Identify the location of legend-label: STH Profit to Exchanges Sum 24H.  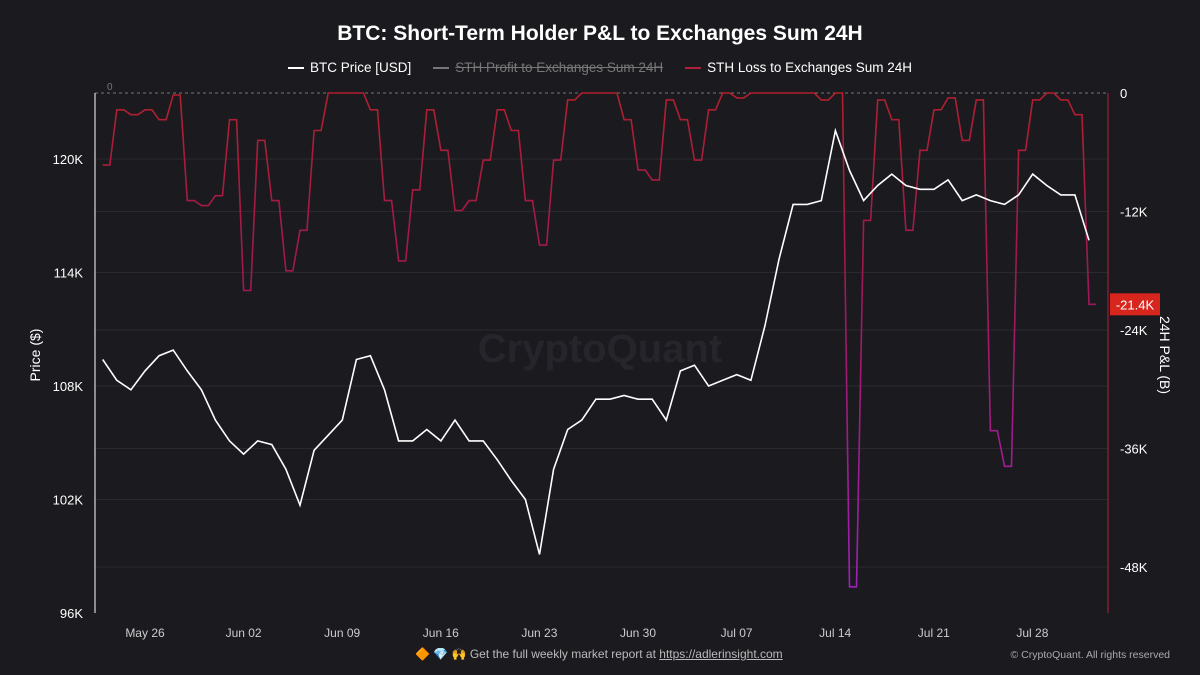
(559, 67).